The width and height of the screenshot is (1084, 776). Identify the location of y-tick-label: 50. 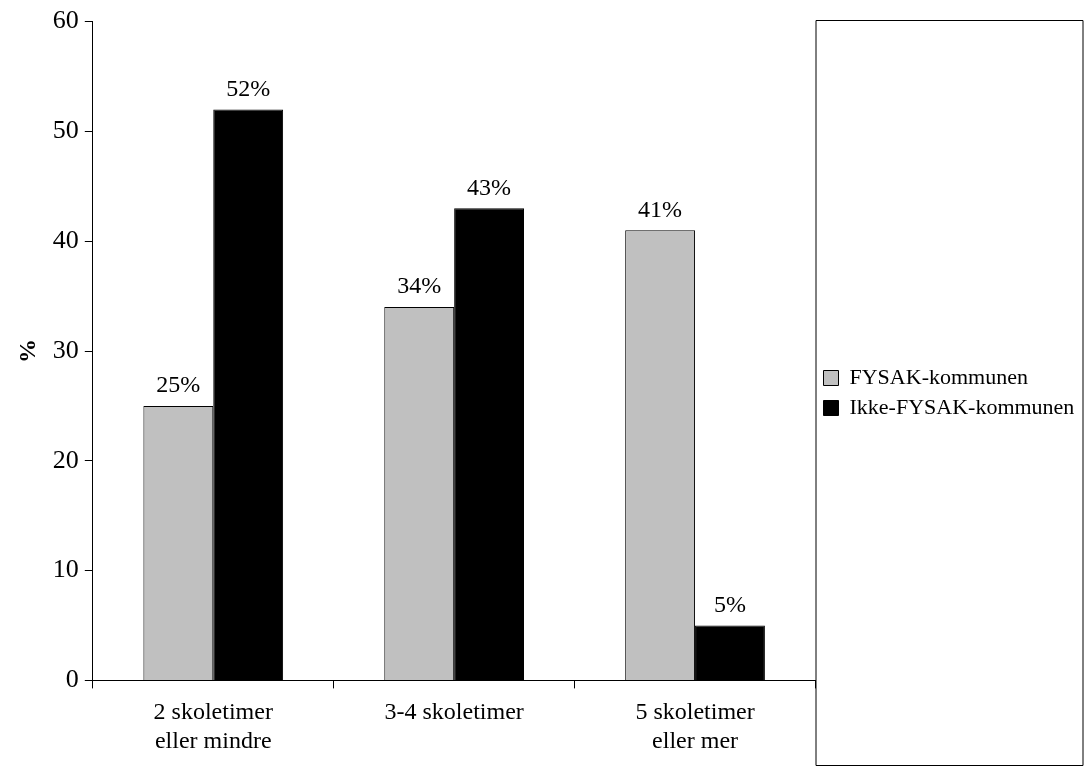
(65, 130).